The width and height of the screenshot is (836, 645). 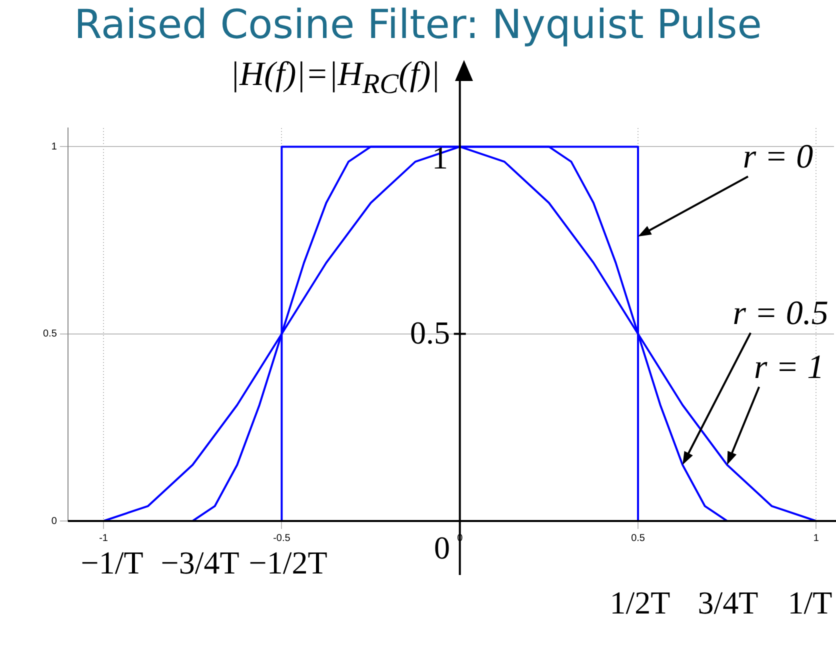 I want to click on text: −1/T, so click(x=112, y=562).